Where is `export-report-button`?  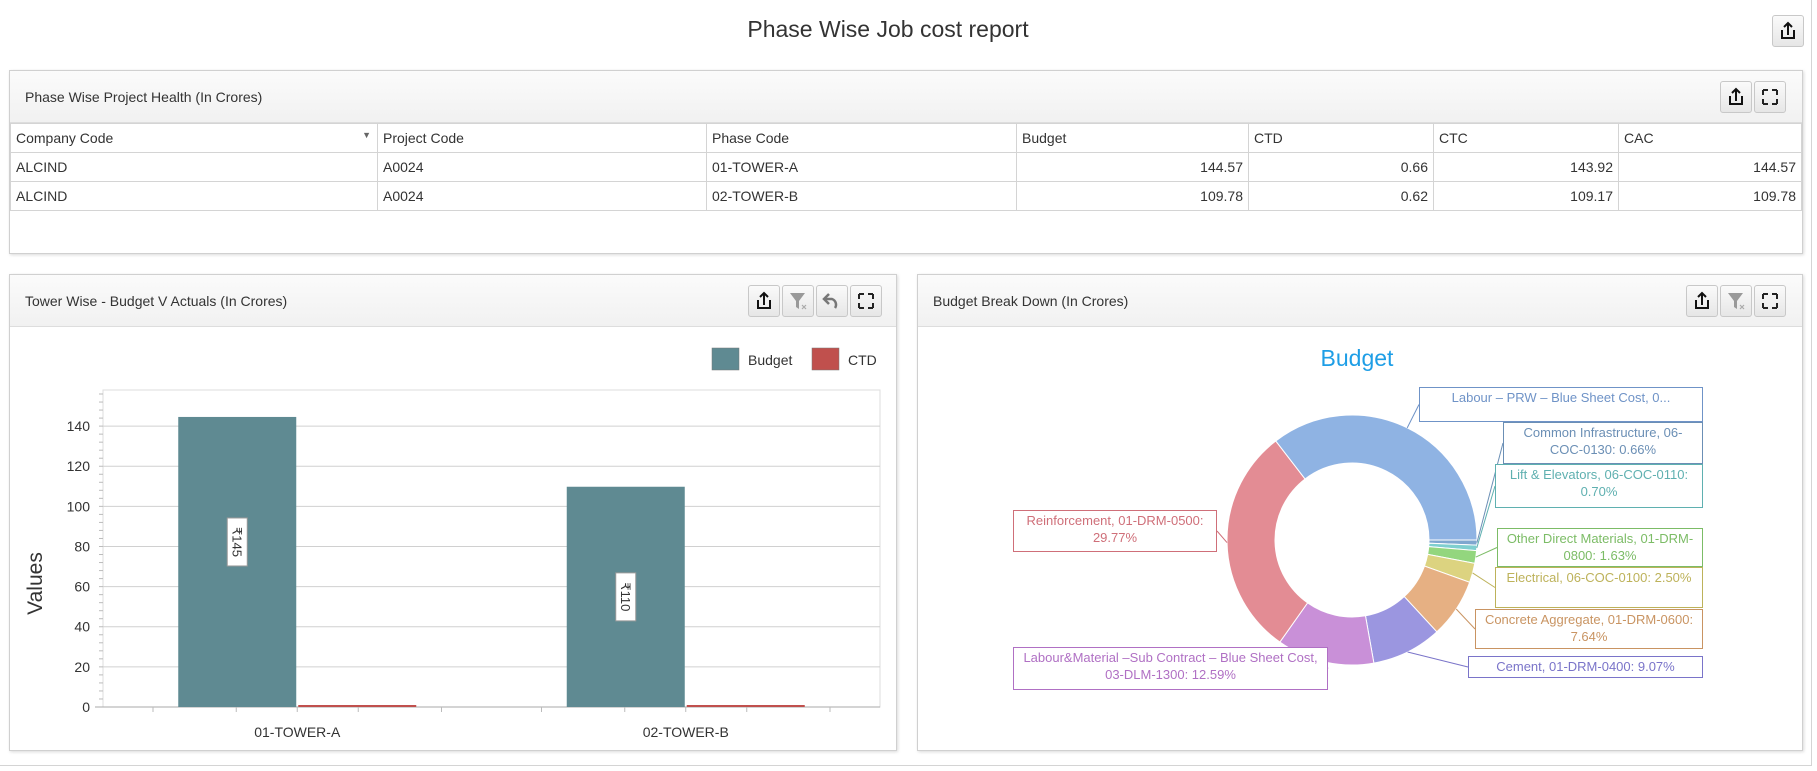
export-report-button is located at coordinates (1788, 31).